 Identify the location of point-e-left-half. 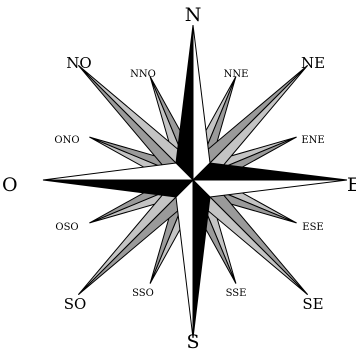
(269, 171).